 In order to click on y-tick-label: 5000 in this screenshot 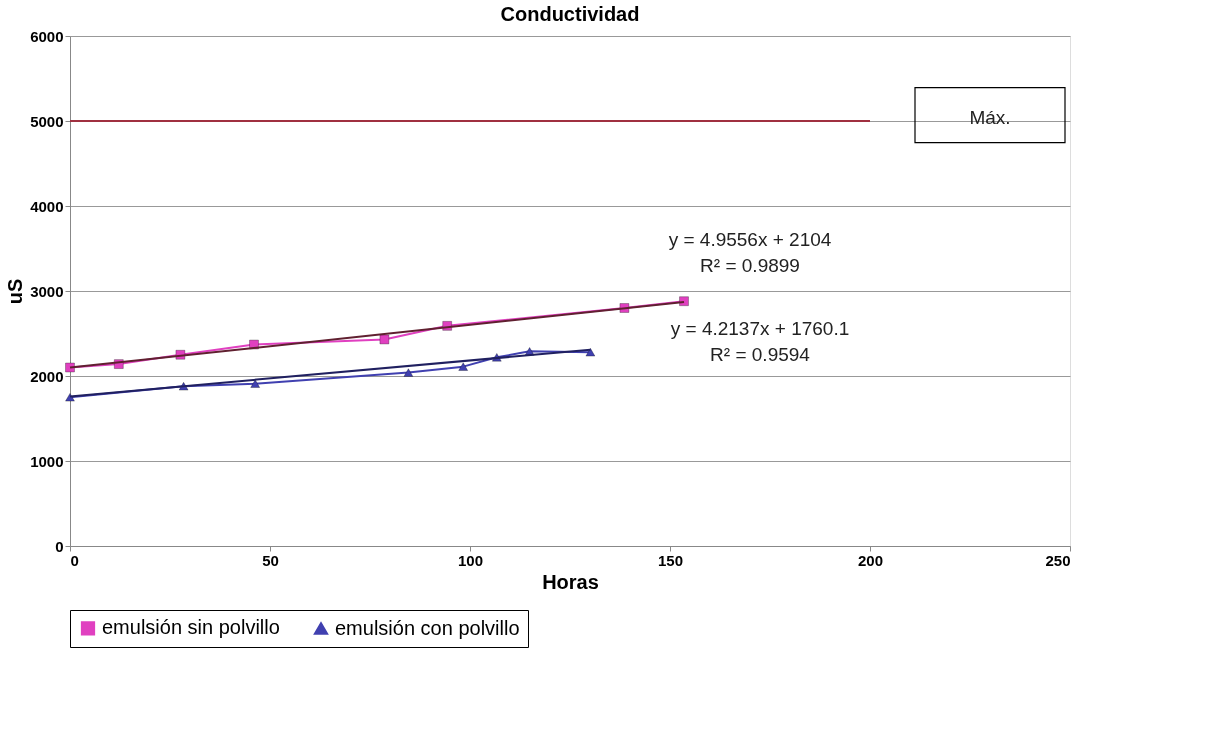, I will do `click(47, 121)`.